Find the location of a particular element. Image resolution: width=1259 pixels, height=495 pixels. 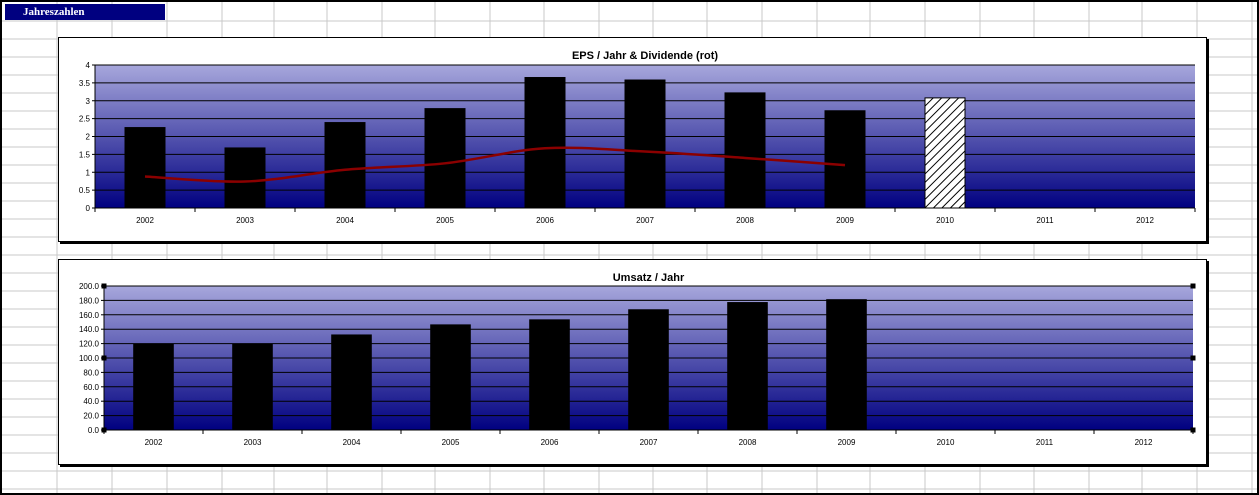

dividend-line is located at coordinates (495, 164).